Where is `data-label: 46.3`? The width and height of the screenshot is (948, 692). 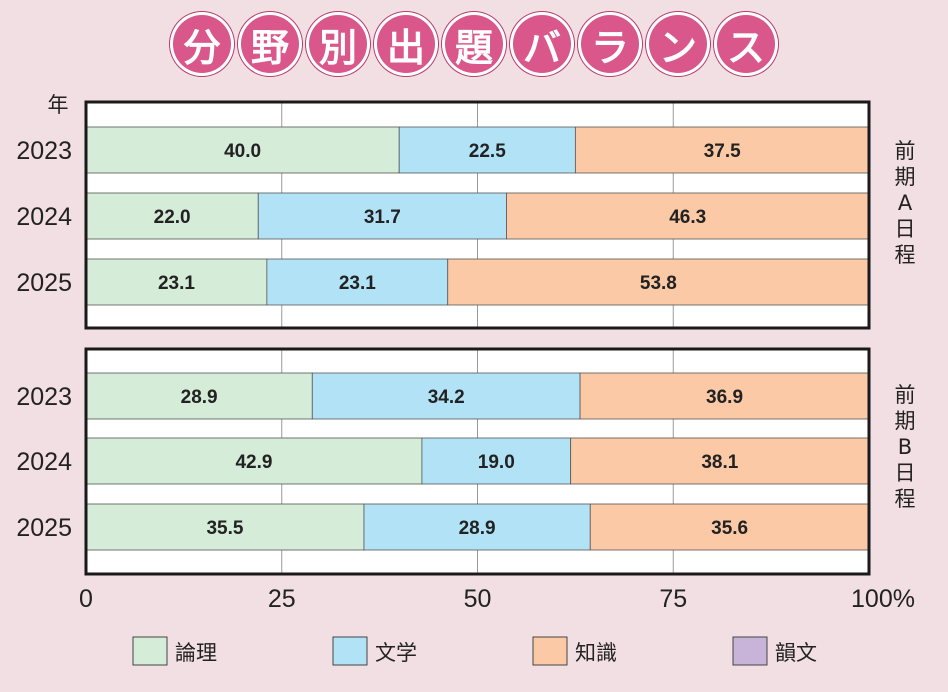 data-label: 46.3 is located at coordinates (687, 217).